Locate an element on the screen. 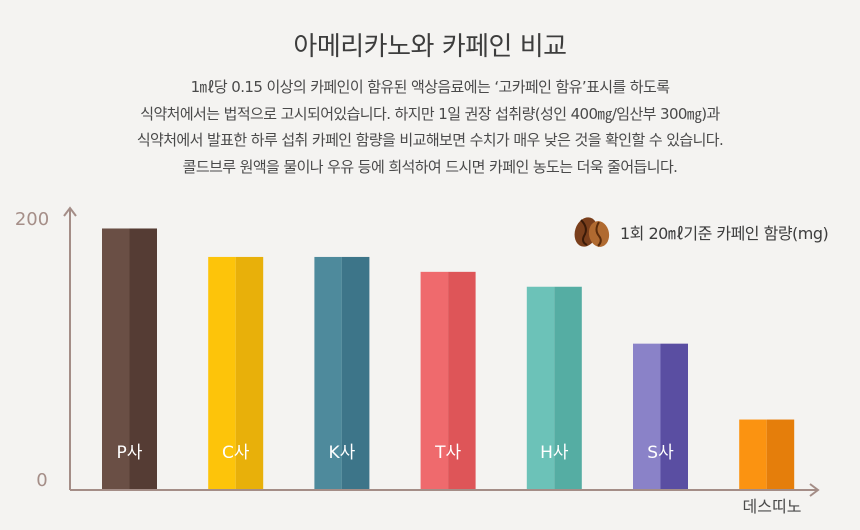 This screenshot has width=860, height=530. bar-category-label: T사 is located at coordinates (447, 453).